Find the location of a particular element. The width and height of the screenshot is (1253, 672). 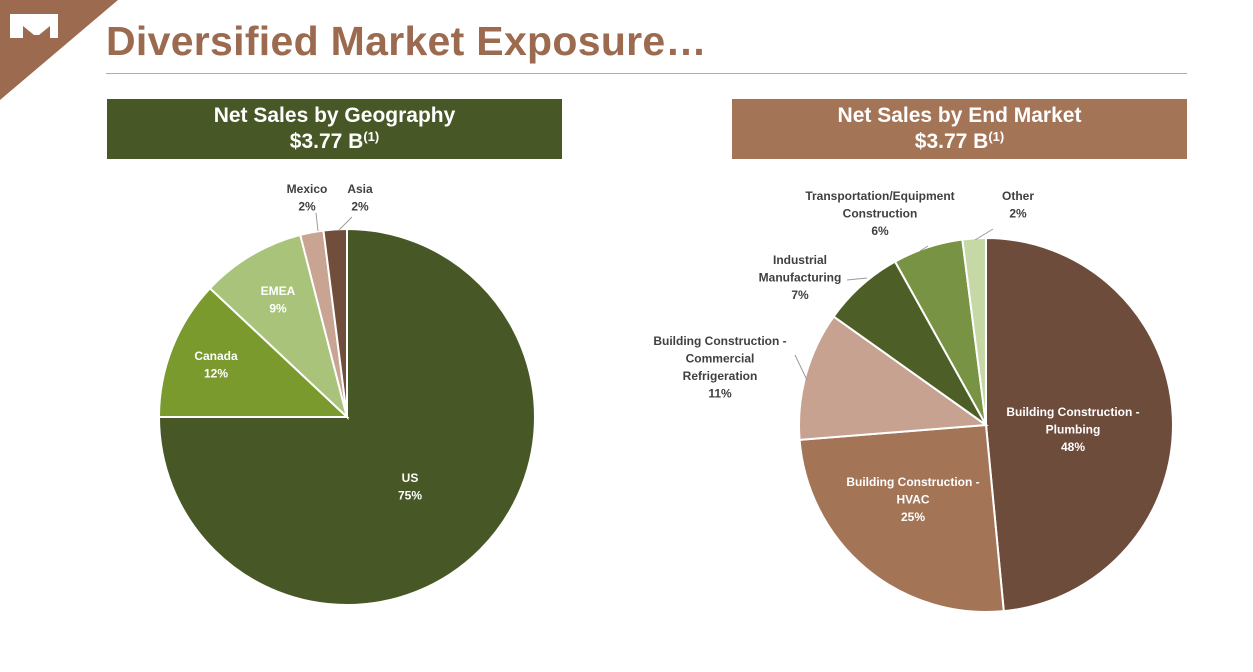

slice-label-line: Transportation/Equipment is located at coordinates (879, 196).